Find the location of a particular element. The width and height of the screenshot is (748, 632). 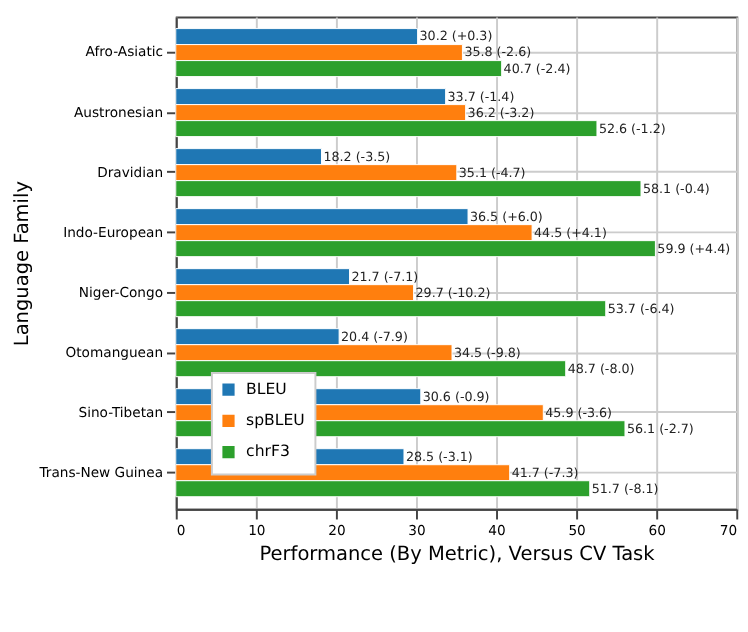

legend-label: spBLEU is located at coordinates (276, 419).